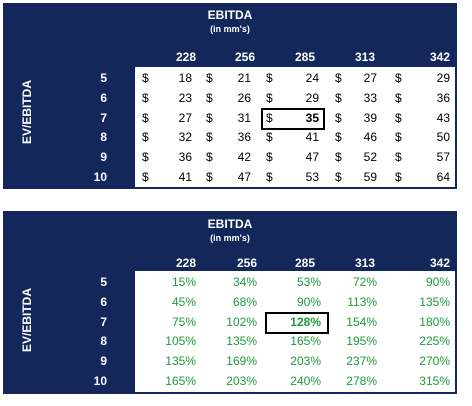  I want to click on percent-cell: 240%, so click(305, 381).